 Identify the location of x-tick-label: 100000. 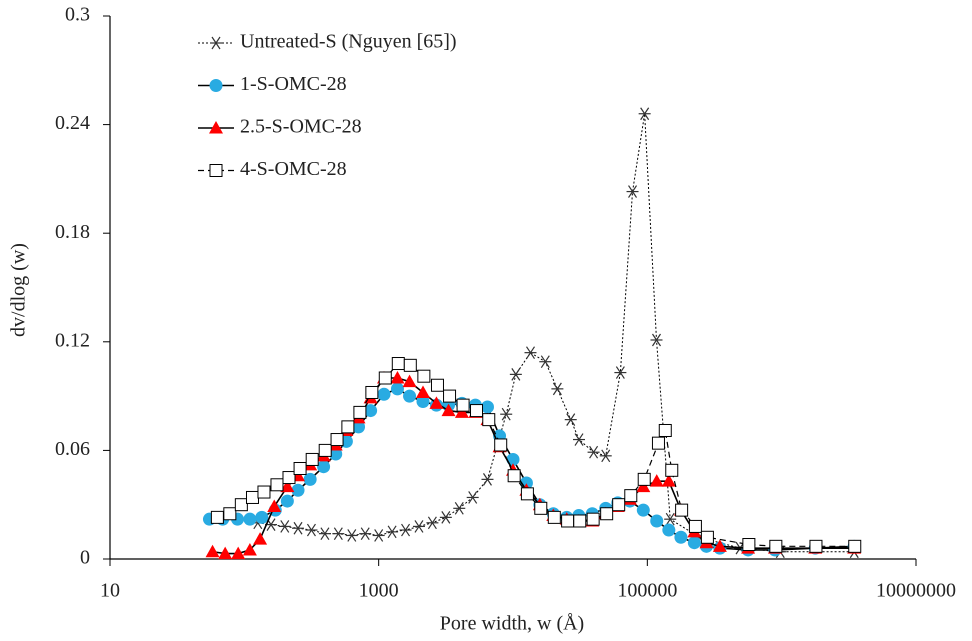
(647, 591).